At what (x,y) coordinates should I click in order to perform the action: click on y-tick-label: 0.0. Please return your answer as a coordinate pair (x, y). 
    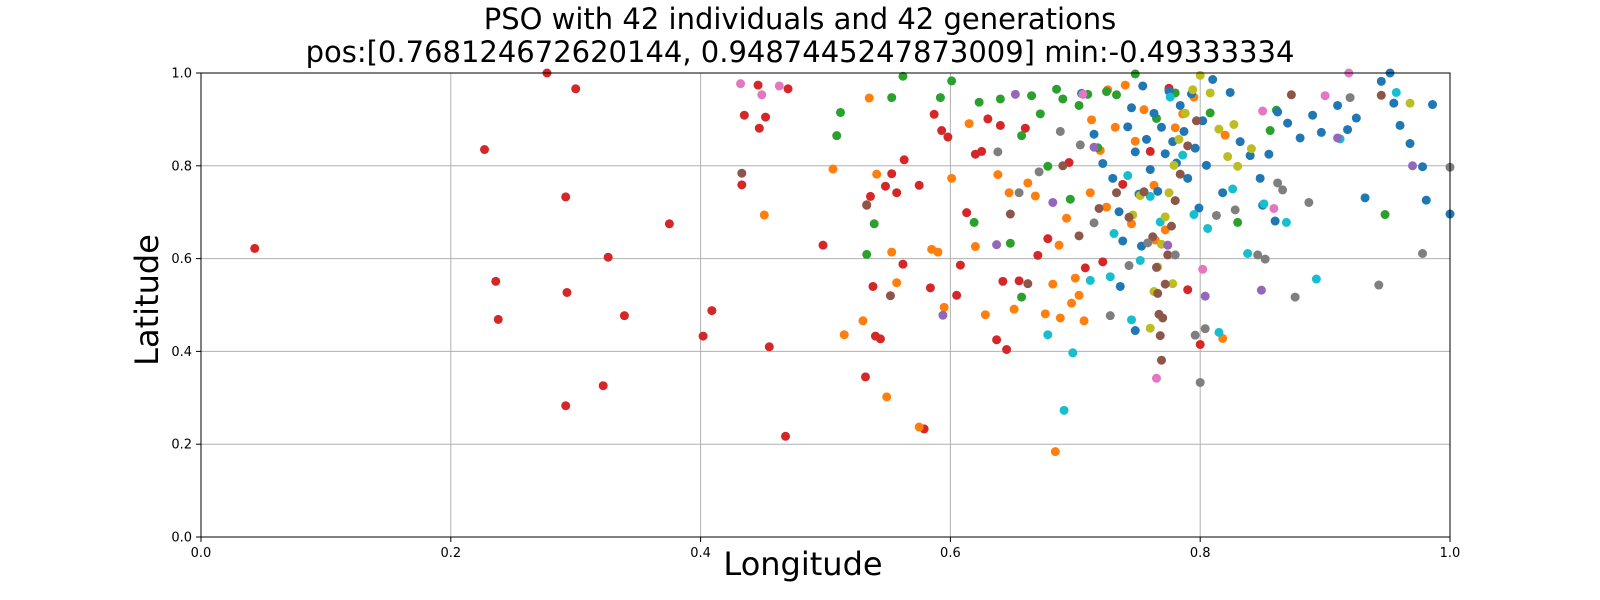
    Looking at the image, I should click on (181, 538).